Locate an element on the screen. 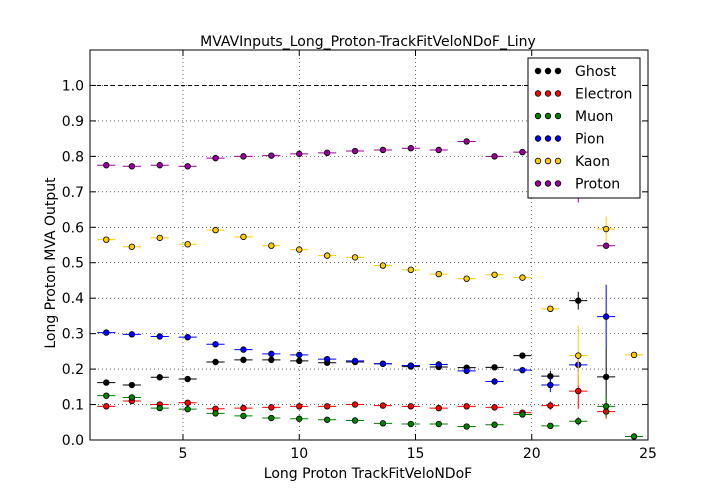  y-tick-label: 0.3 is located at coordinates (73, 335).